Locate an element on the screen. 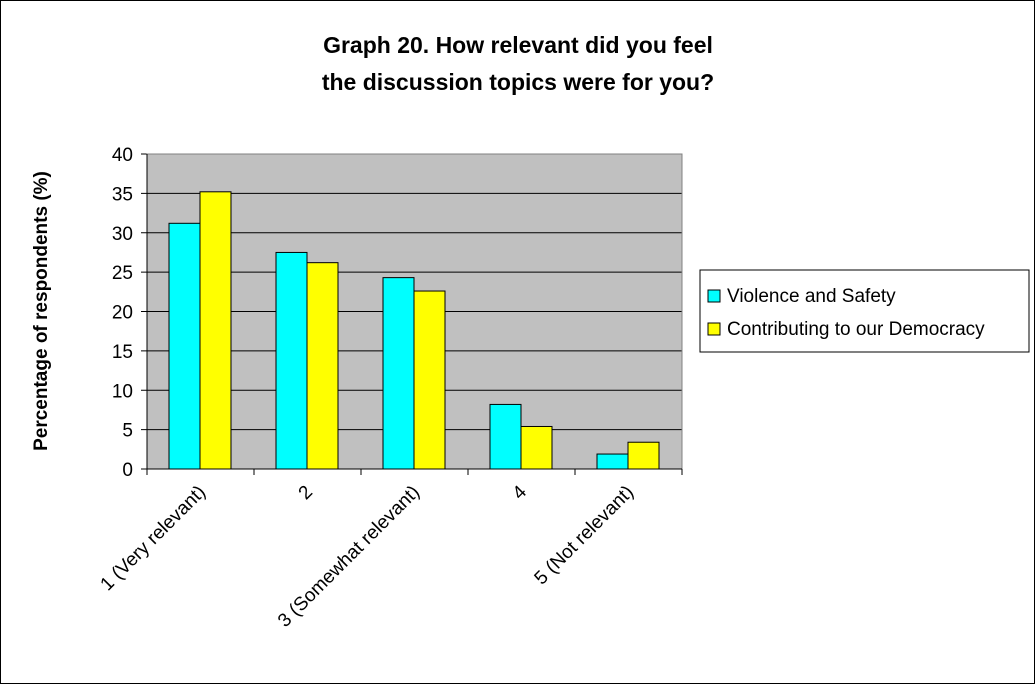 The width and height of the screenshot is (1035, 684). y-tick-label: 35 is located at coordinates (122, 194).